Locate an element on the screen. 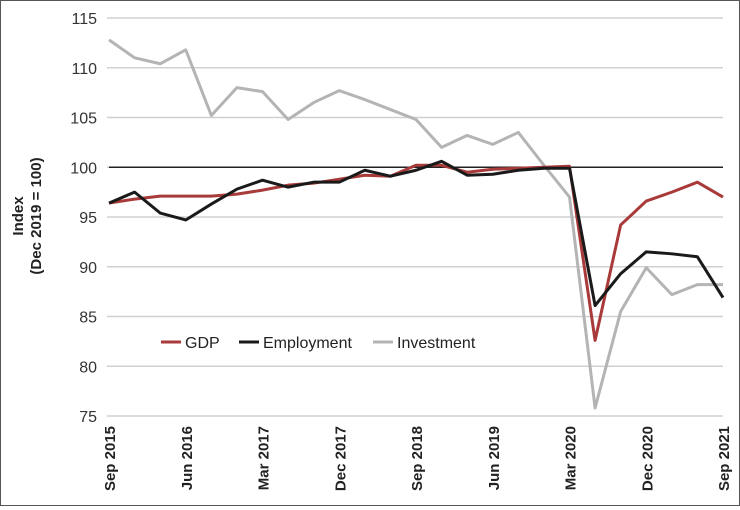 The image size is (740, 510). y-tick-label: 80 is located at coordinates (88, 367).